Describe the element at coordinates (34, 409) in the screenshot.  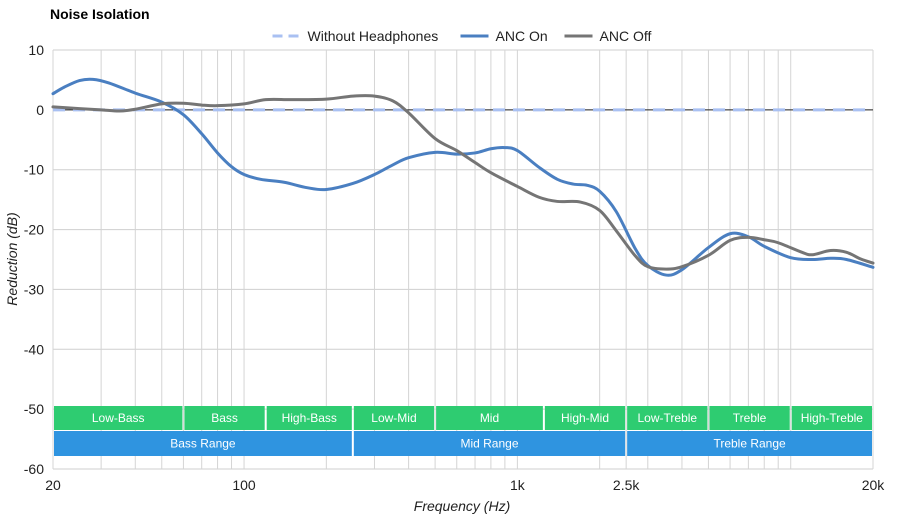
I see `y-tick-label: -50` at that location.